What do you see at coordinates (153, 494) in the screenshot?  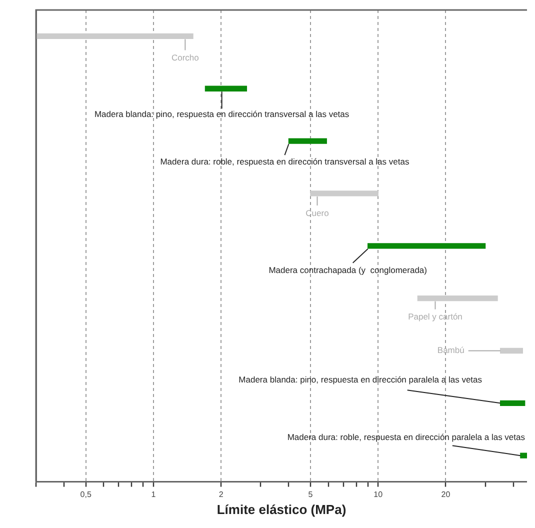 I see `x-tick-label: 1` at bounding box center [153, 494].